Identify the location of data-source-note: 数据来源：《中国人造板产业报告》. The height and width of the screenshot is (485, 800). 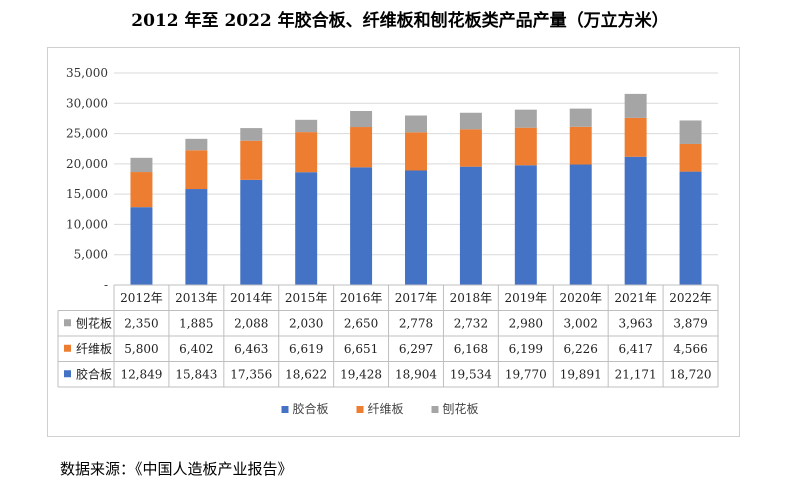
(176, 469).